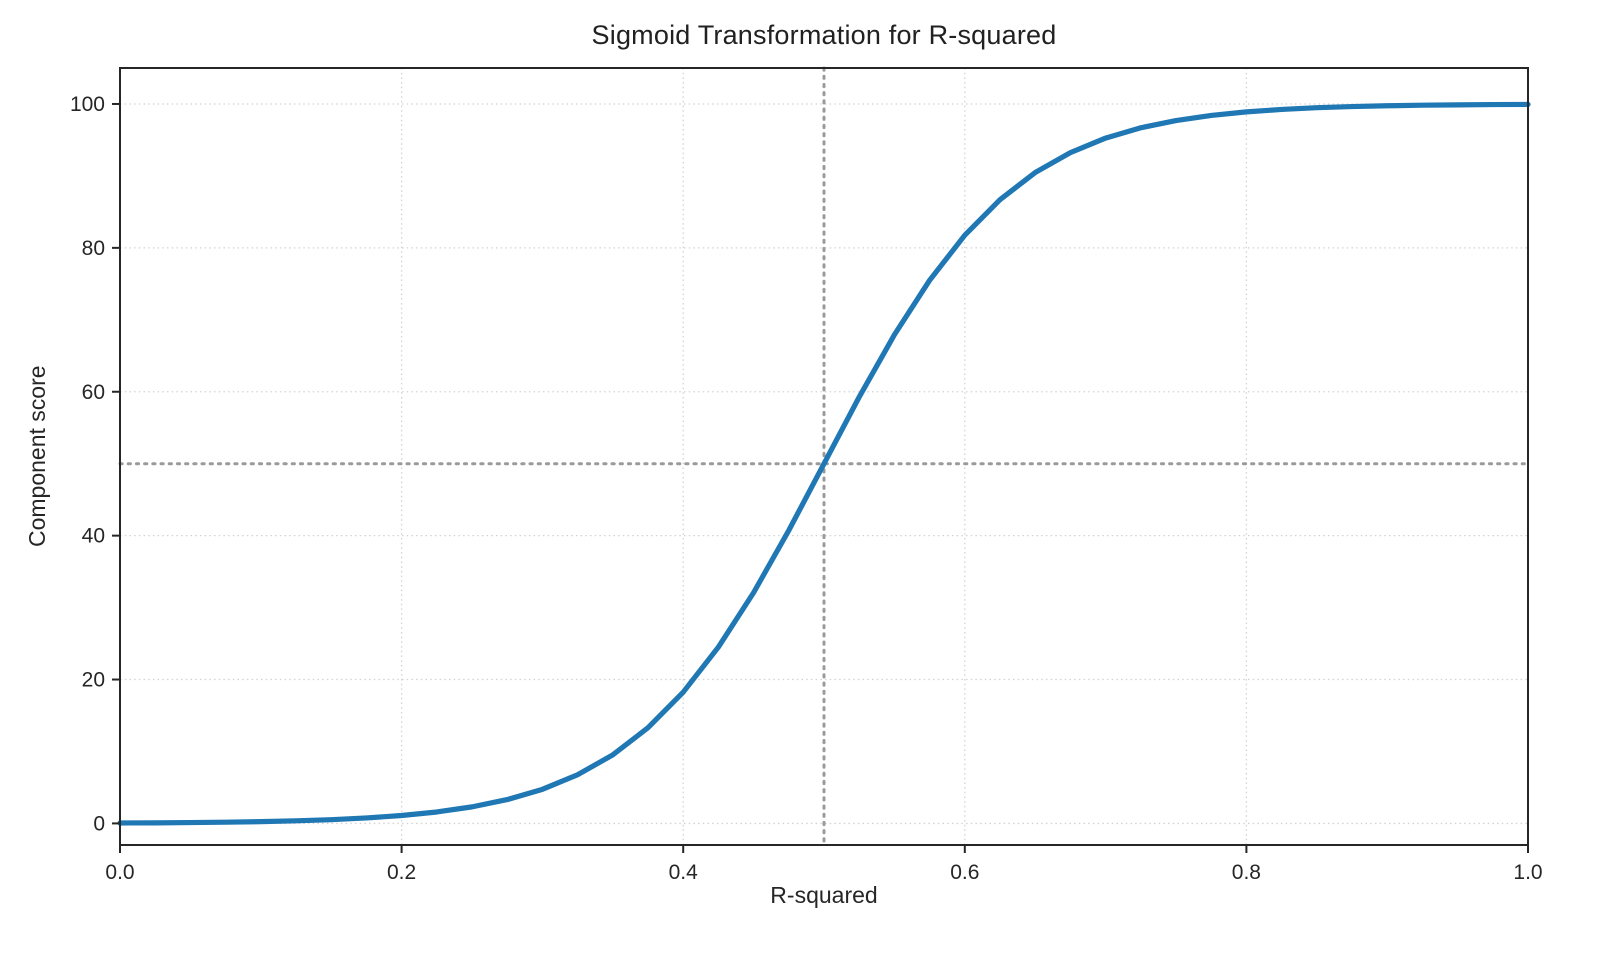 Image resolution: width=1600 pixels, height=960 pixels. I want to click on x-tick-label: 0.4, so click(684, 872).